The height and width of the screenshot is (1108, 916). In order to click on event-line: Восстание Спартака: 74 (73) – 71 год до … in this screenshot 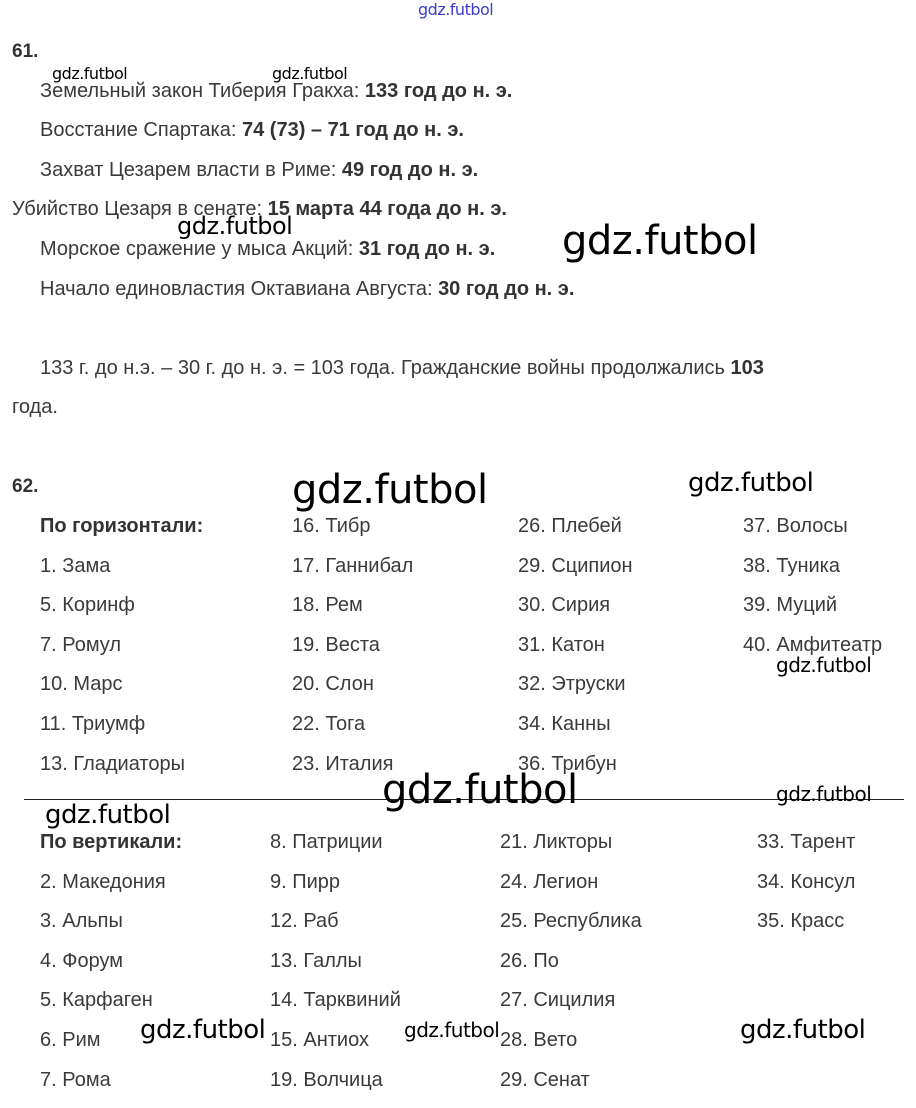, I will do `click(252, 130)`.